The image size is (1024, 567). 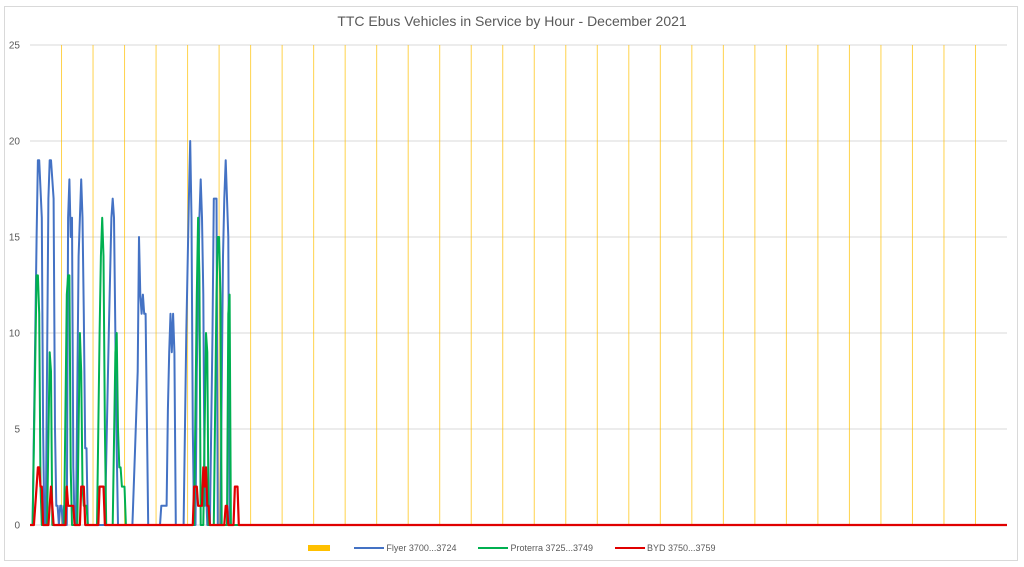 I want to click on y-tick-label: 10, so click(x=15, y=334).